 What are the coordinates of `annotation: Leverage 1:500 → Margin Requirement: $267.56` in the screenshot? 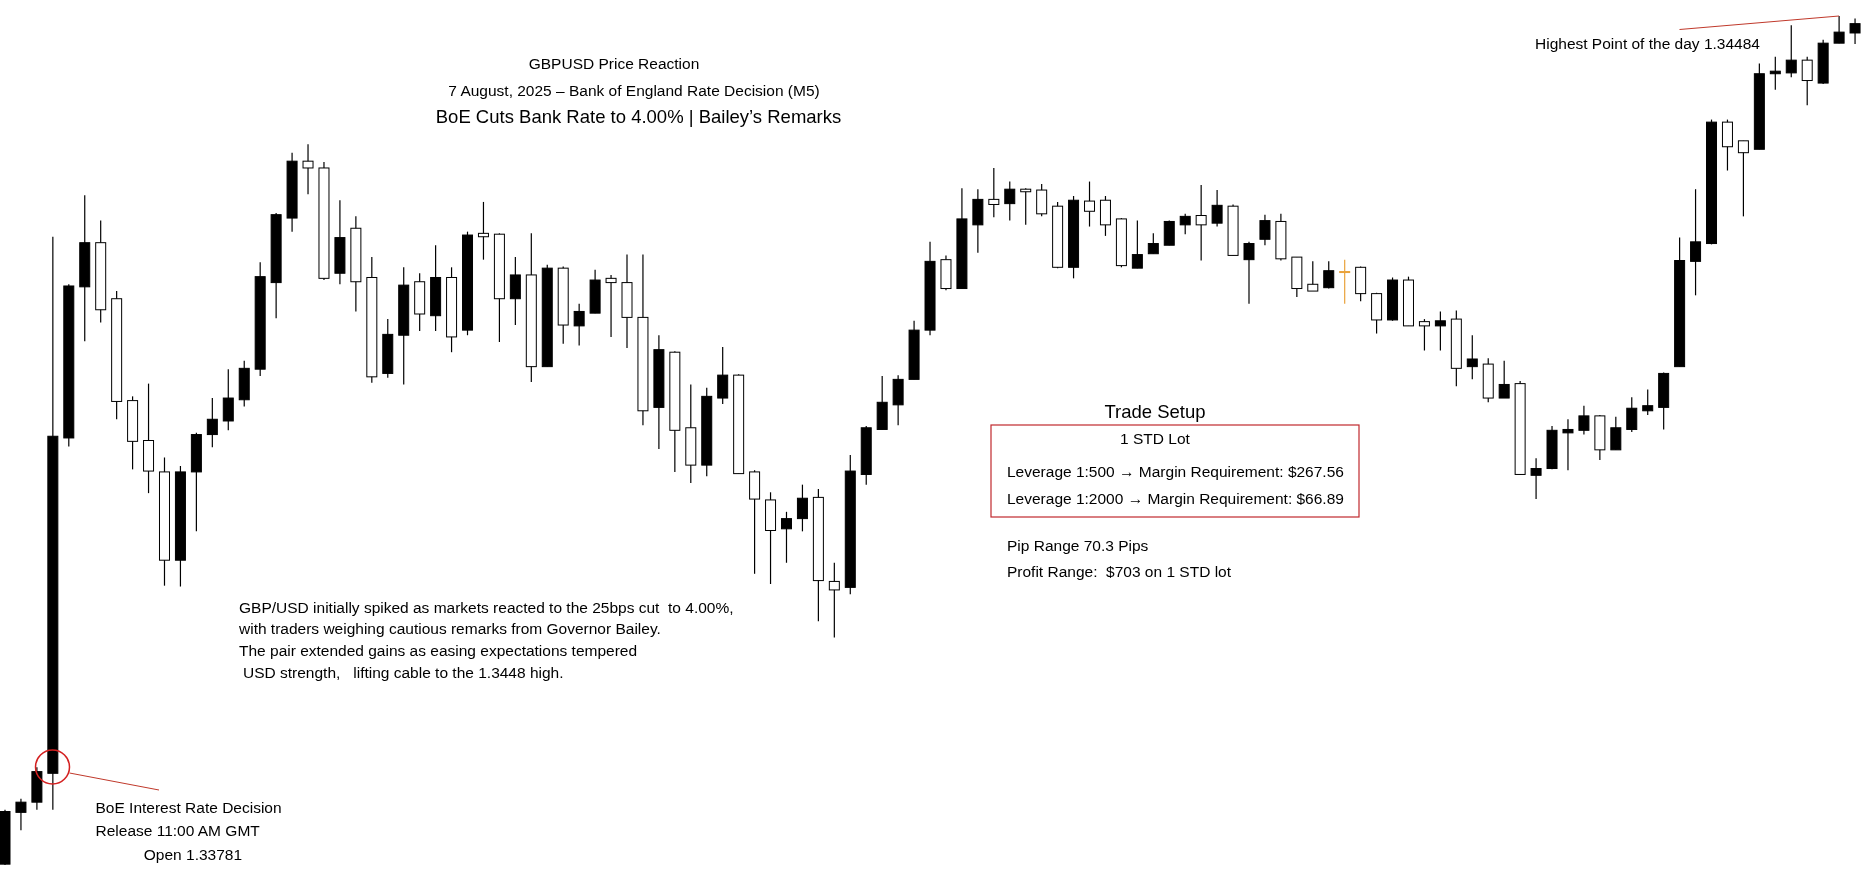 It's located at (1175, 472).